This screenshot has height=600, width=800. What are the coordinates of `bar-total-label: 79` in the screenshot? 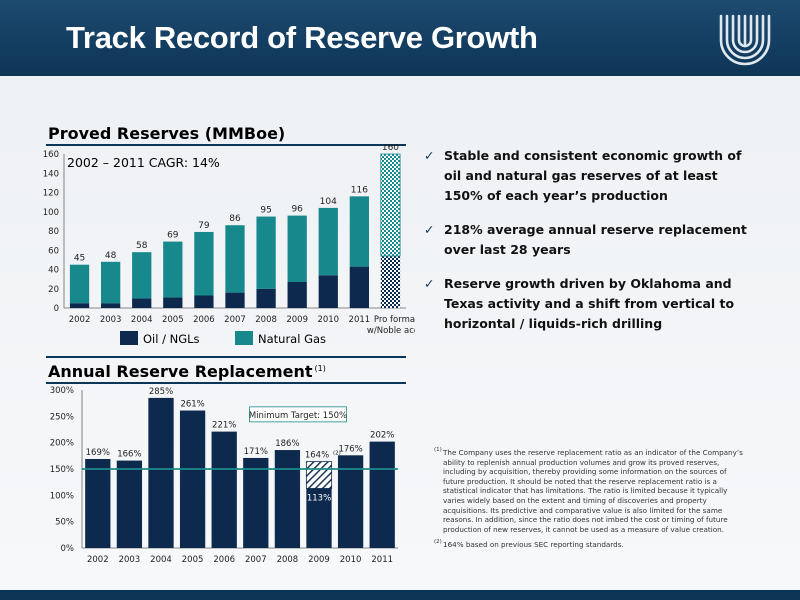 It's located at (204, 226).